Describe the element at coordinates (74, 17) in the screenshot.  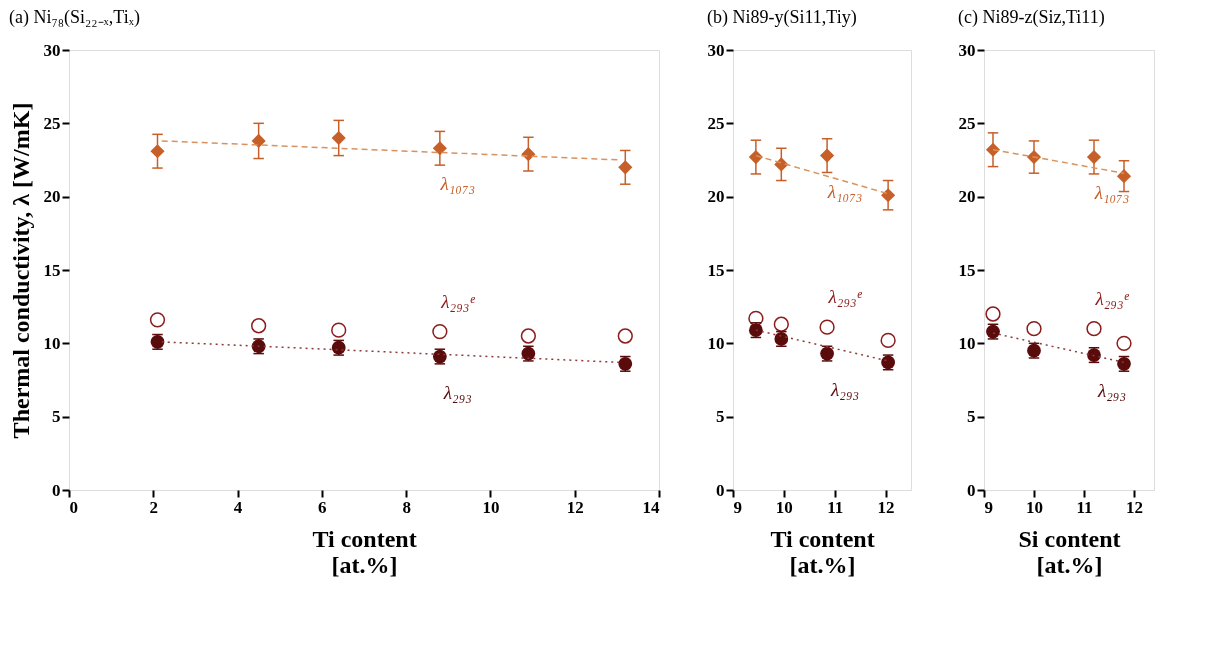
I see `chart-title: (a) Ni₇₈(Si₂₂₋ₓ,Tiₓ)` at that location.